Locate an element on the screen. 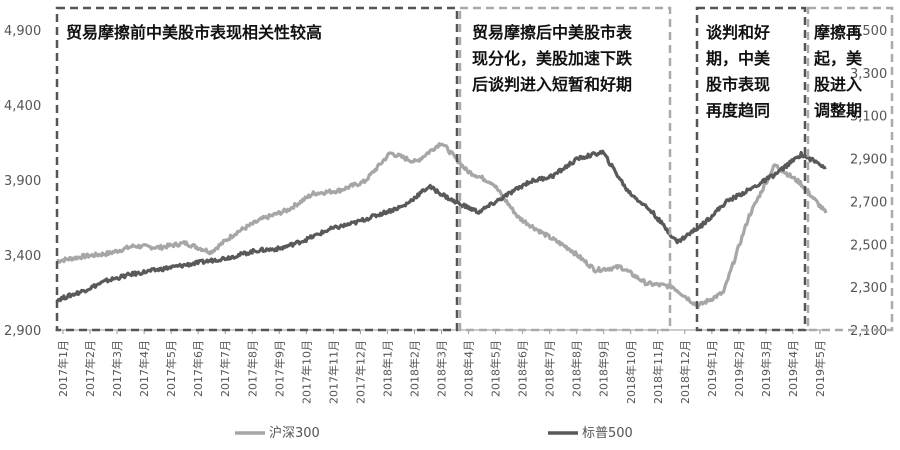  y-left-tick-label: 3,400 is located at coordinates (22, 256).